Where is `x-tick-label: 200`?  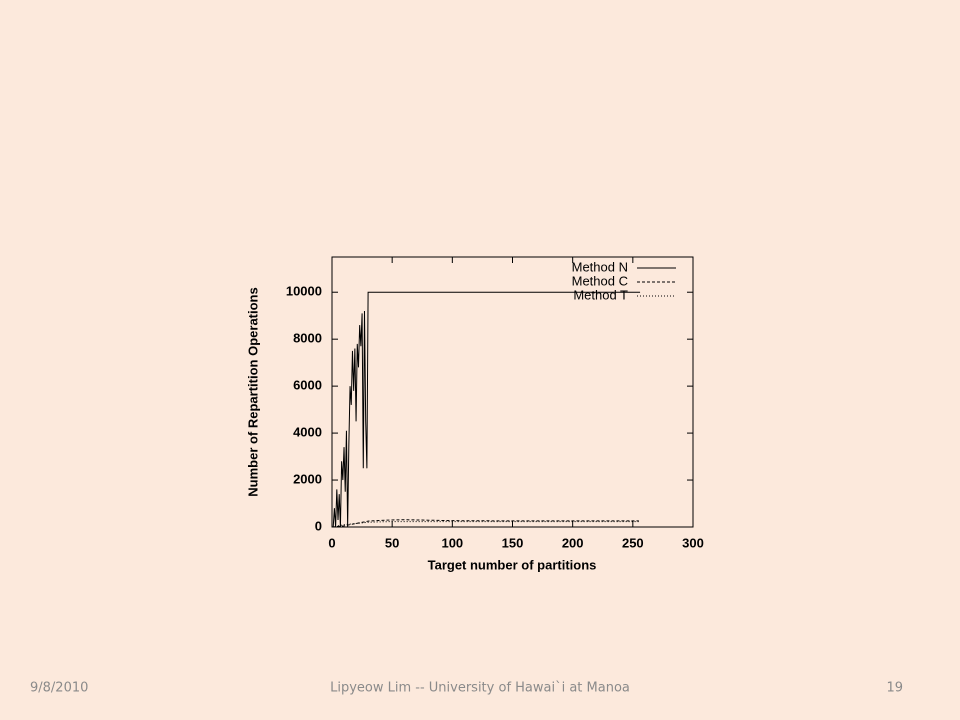
x-tick-label: 200 is located at coordinates (573, 542).